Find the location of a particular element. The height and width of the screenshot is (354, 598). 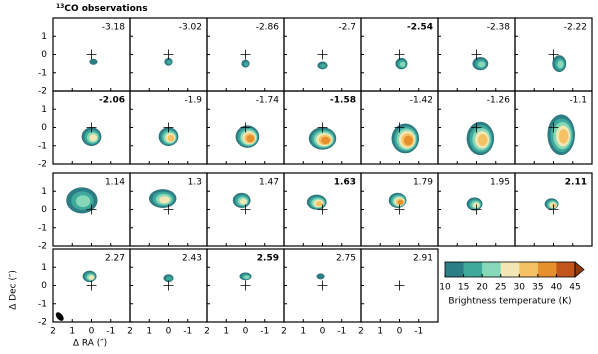

velocity-label: 2.75 is located at coordinates (346, 259).